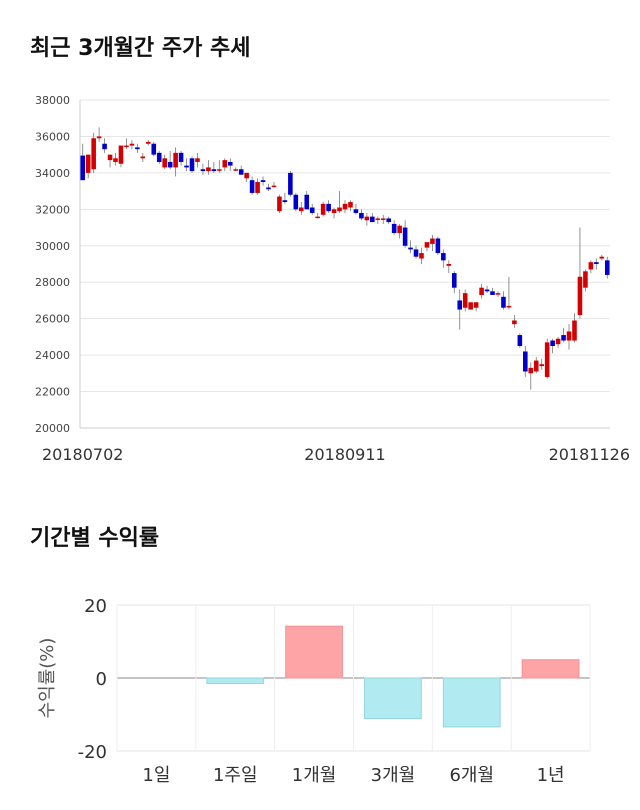 This screenshot has width=640, height=810. I want to click on y-tick-label: 34000, so click(52, 173).